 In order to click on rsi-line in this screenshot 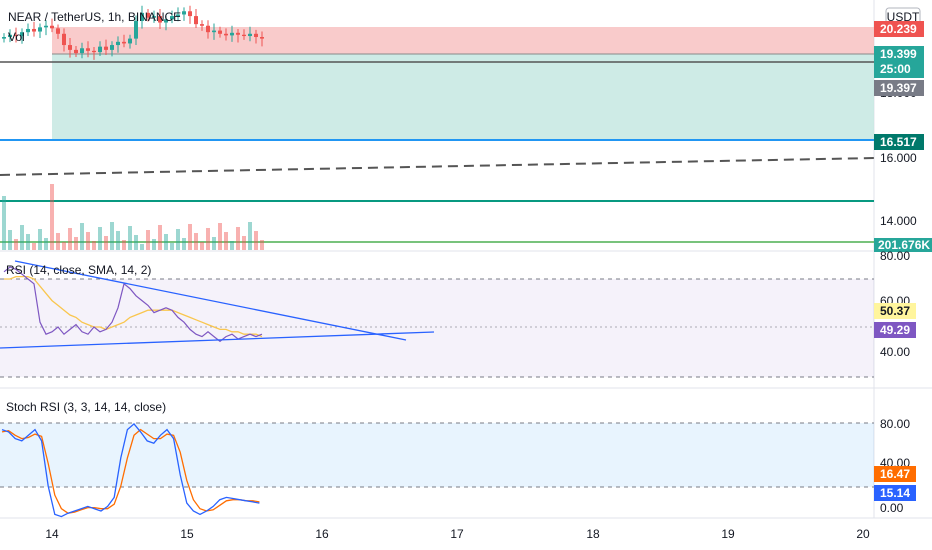, I will do `click(133, 304)`.